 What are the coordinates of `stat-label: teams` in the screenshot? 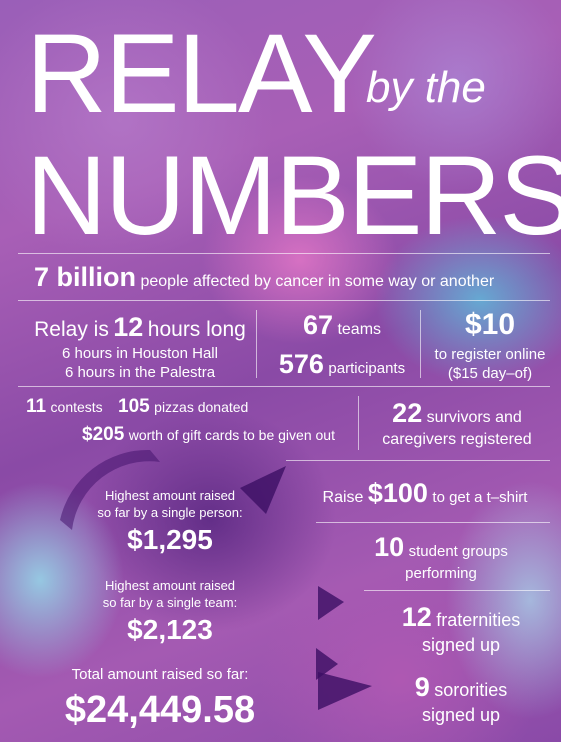 It's located at (359, 329).